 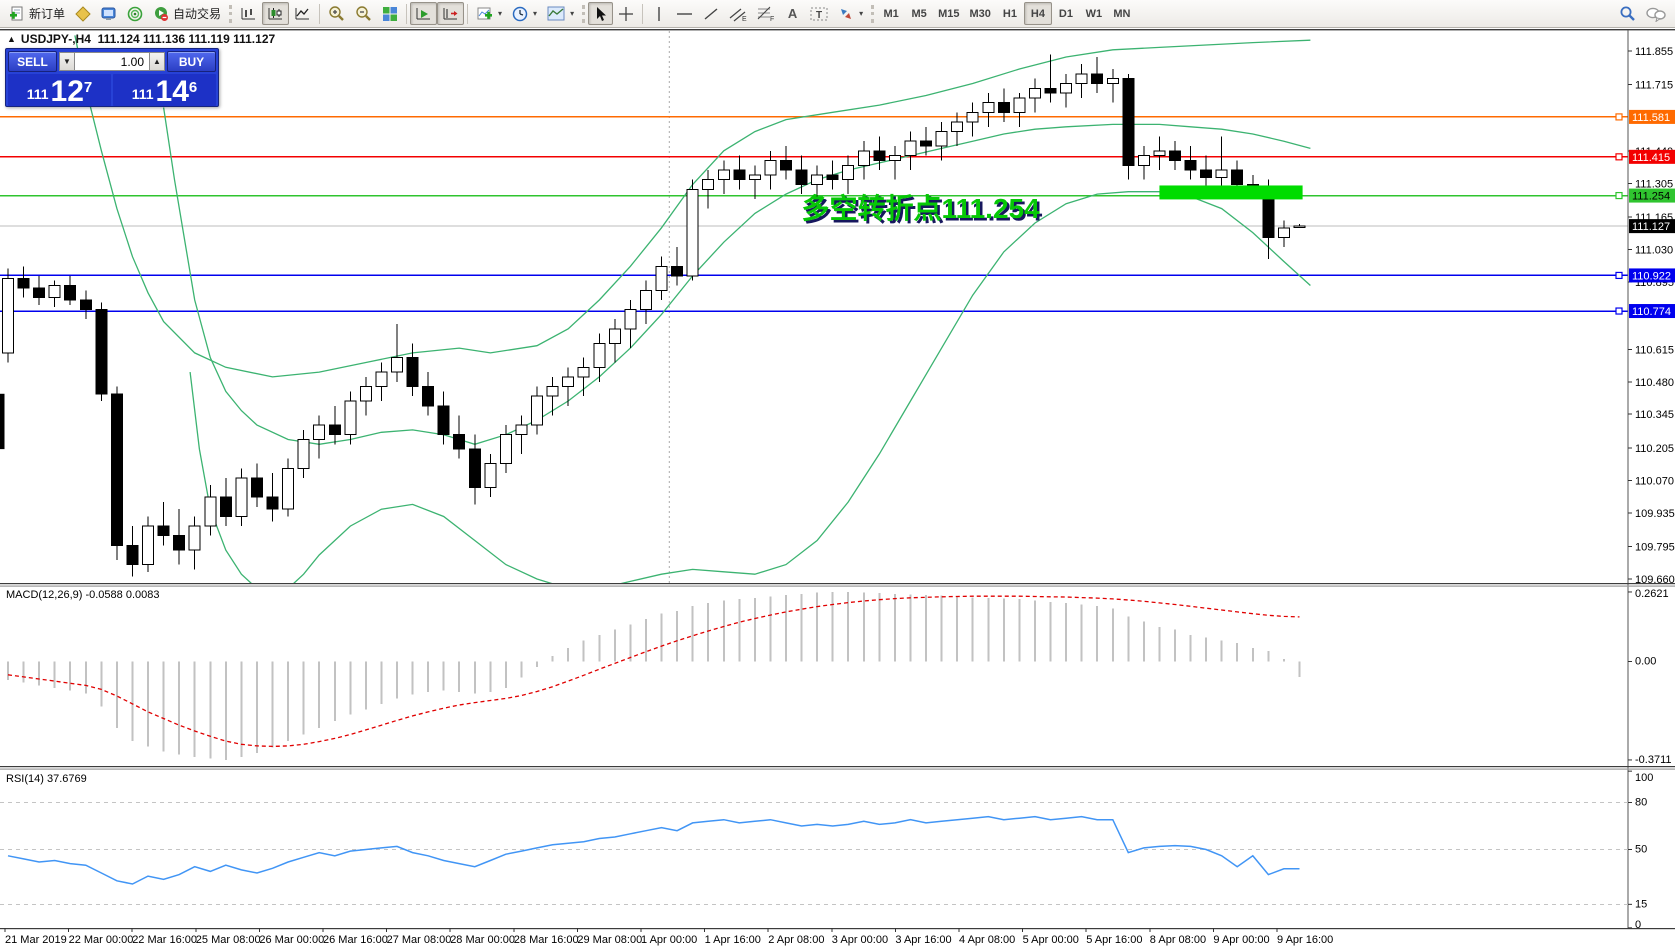 I want to click on templates-button: ▾, so click(x=560, y=13).